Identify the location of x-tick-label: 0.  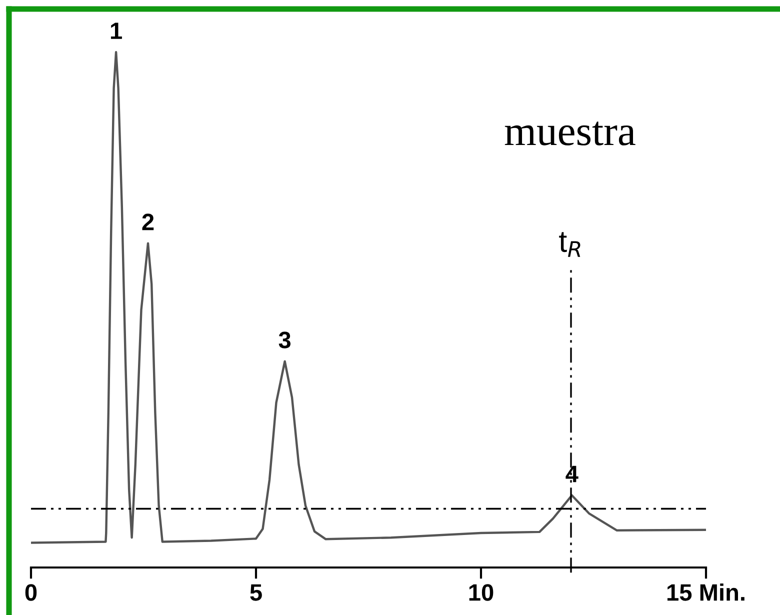
(31, 592).